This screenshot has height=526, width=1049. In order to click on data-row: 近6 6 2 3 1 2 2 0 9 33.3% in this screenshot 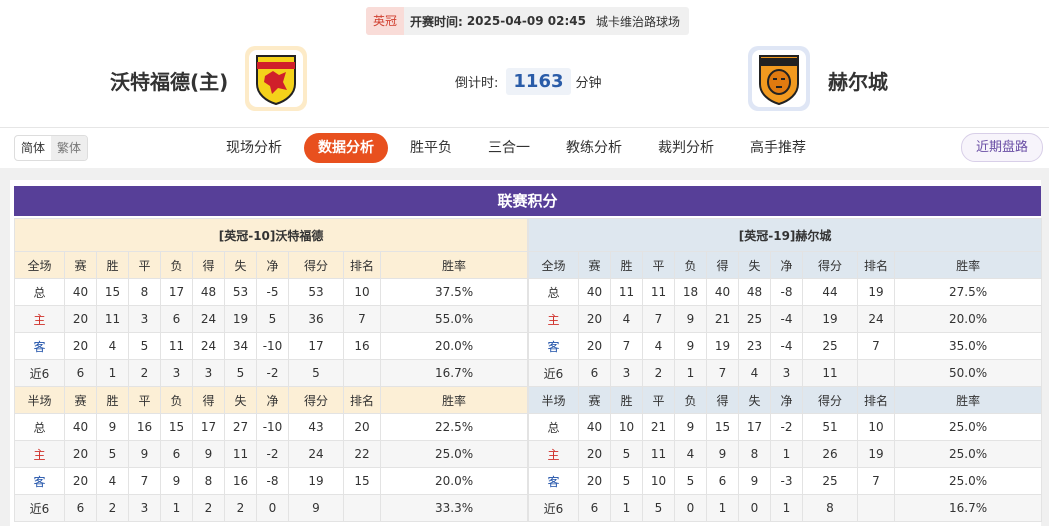, I will do `click(271, 508)`.